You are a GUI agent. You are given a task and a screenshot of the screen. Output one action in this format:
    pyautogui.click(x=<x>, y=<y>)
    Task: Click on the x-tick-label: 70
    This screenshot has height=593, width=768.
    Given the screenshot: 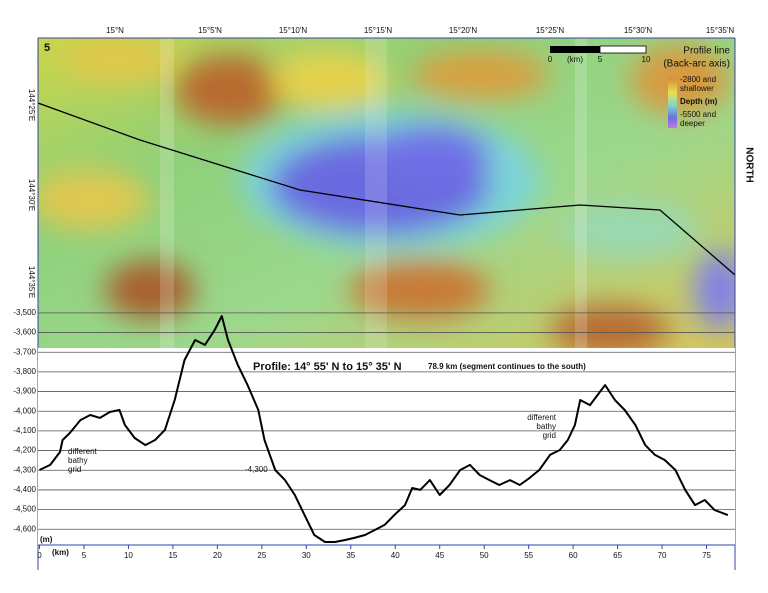 What is the action you would take?
    pyautogui.click(x=662, y=555)
    